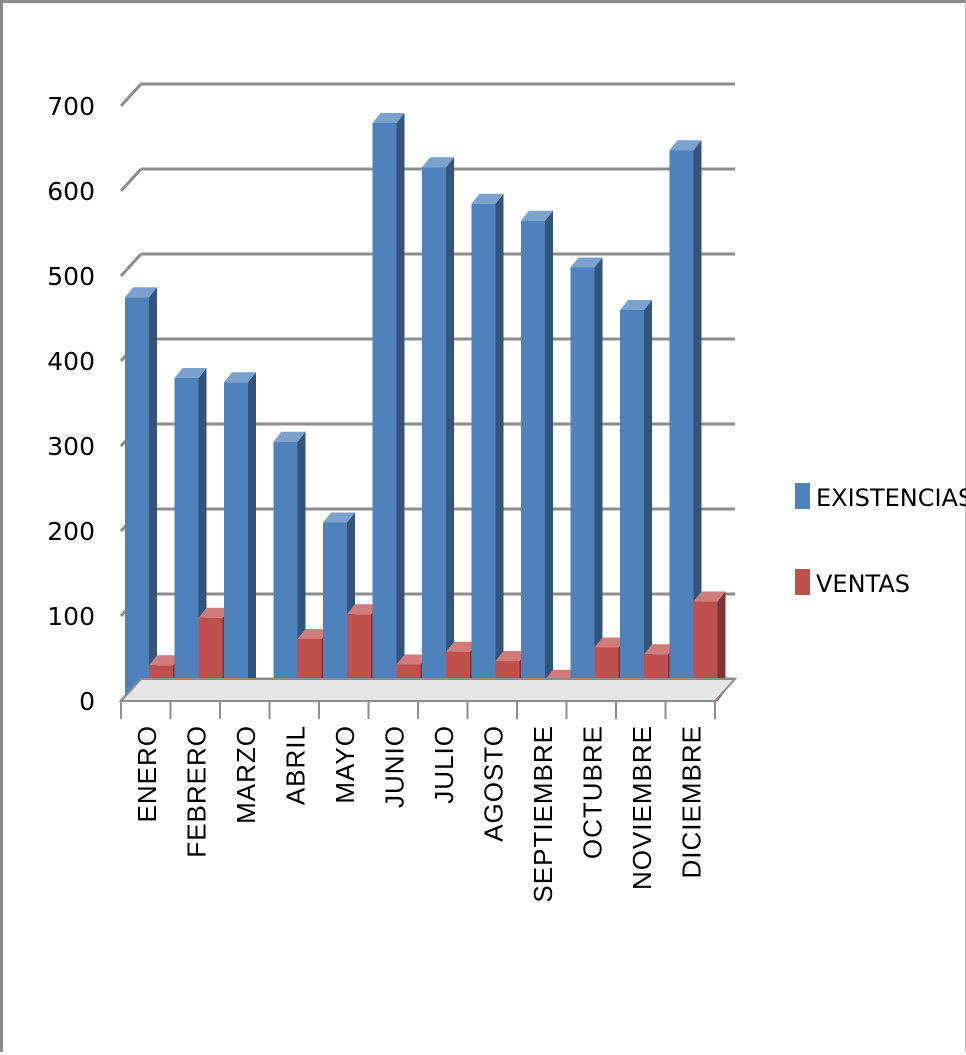 The width and height of the screenshot is (966, 1055). Describe the element at coordinates (246, 774) in the screenshot. I see `x-tick-label: MARZO` at that location.